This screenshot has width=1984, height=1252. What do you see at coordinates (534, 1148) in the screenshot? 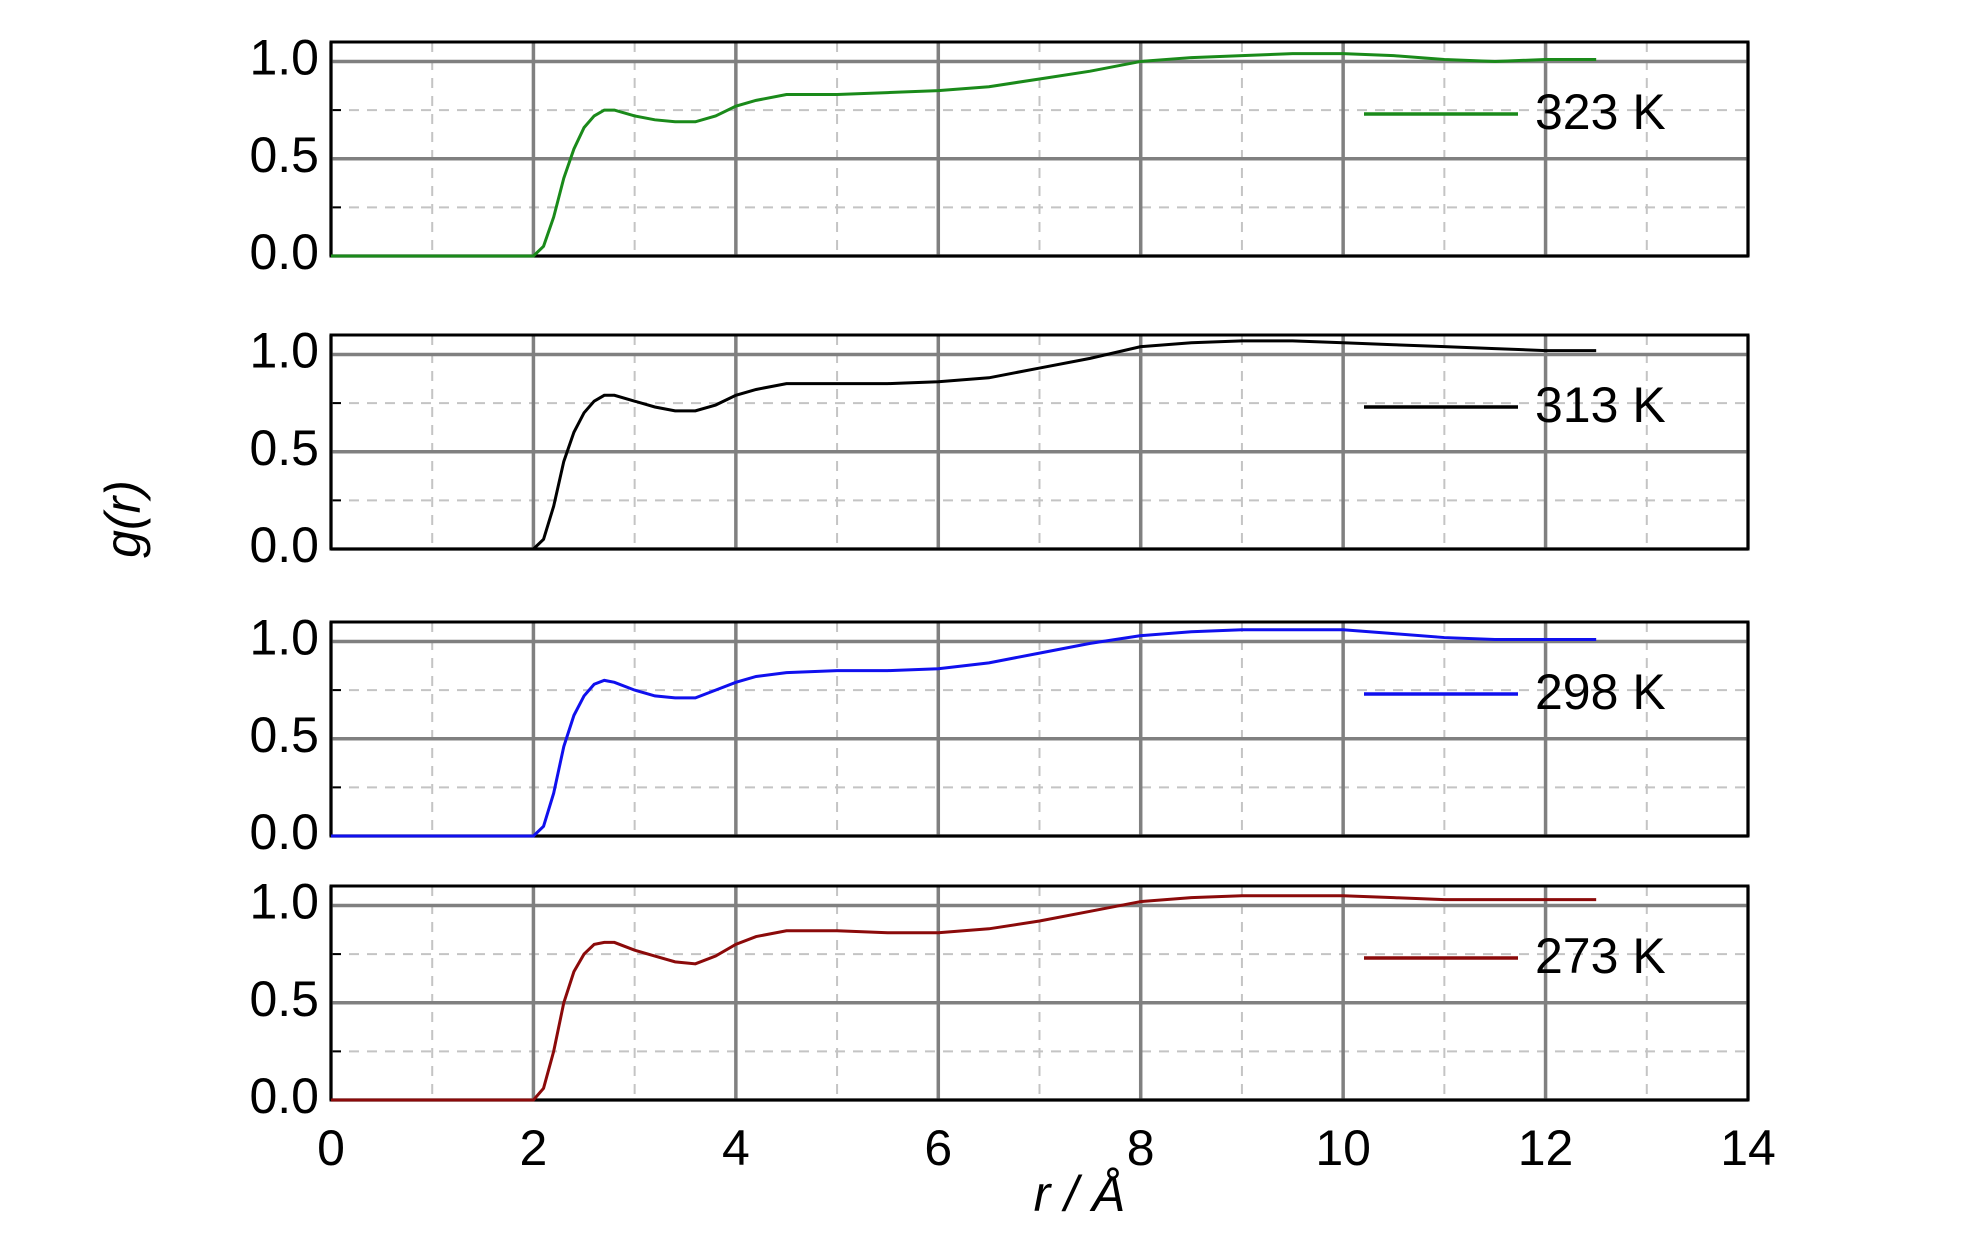
I see `x-tick-label: 2` at bounding box center [534, 1148].